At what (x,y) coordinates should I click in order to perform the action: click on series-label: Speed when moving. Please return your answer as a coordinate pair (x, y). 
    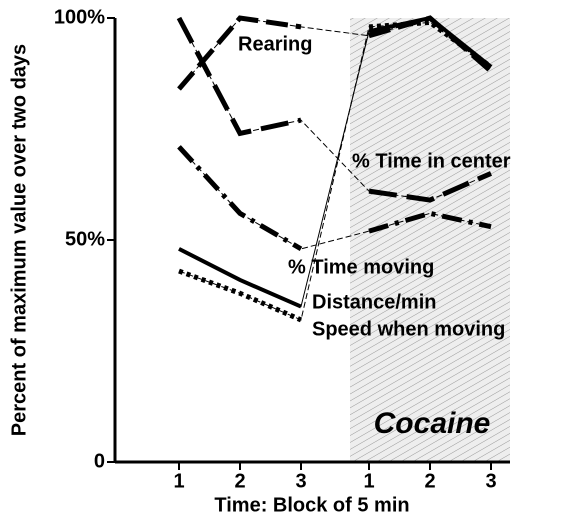
    Looking at the image, I should click on (408, 329).